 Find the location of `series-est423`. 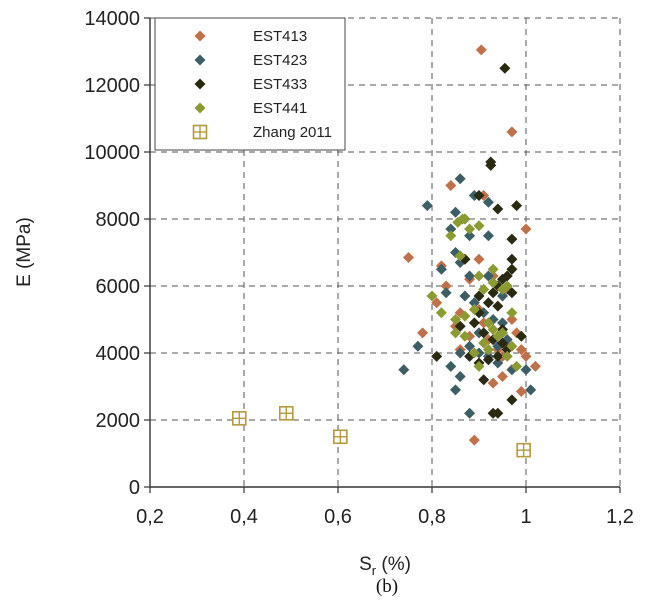

series-est423 is located at coordinates (467, 296).